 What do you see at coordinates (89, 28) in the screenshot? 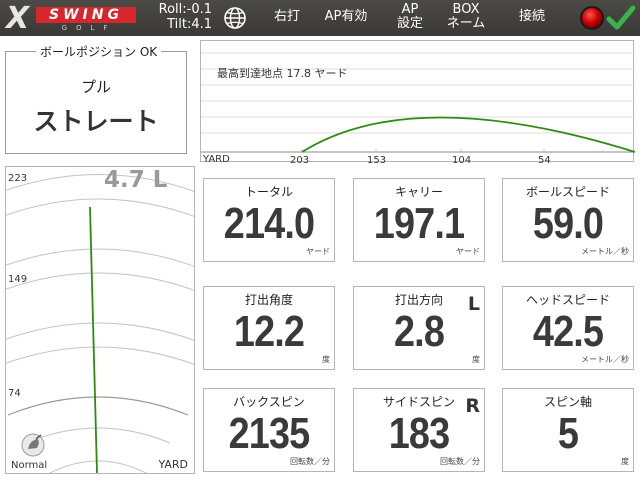
I see `logo-golf: GOLF` at bounding box center [89, 28].